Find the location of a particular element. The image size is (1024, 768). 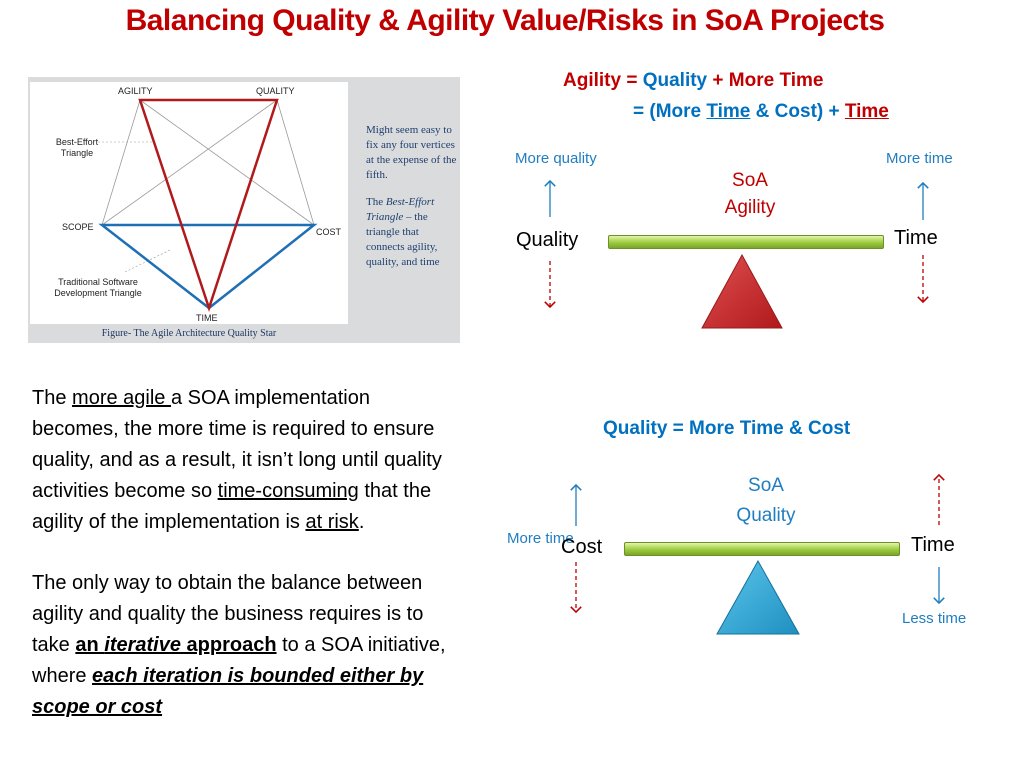

quality-star-diagram is located at coordinates (208, 205).